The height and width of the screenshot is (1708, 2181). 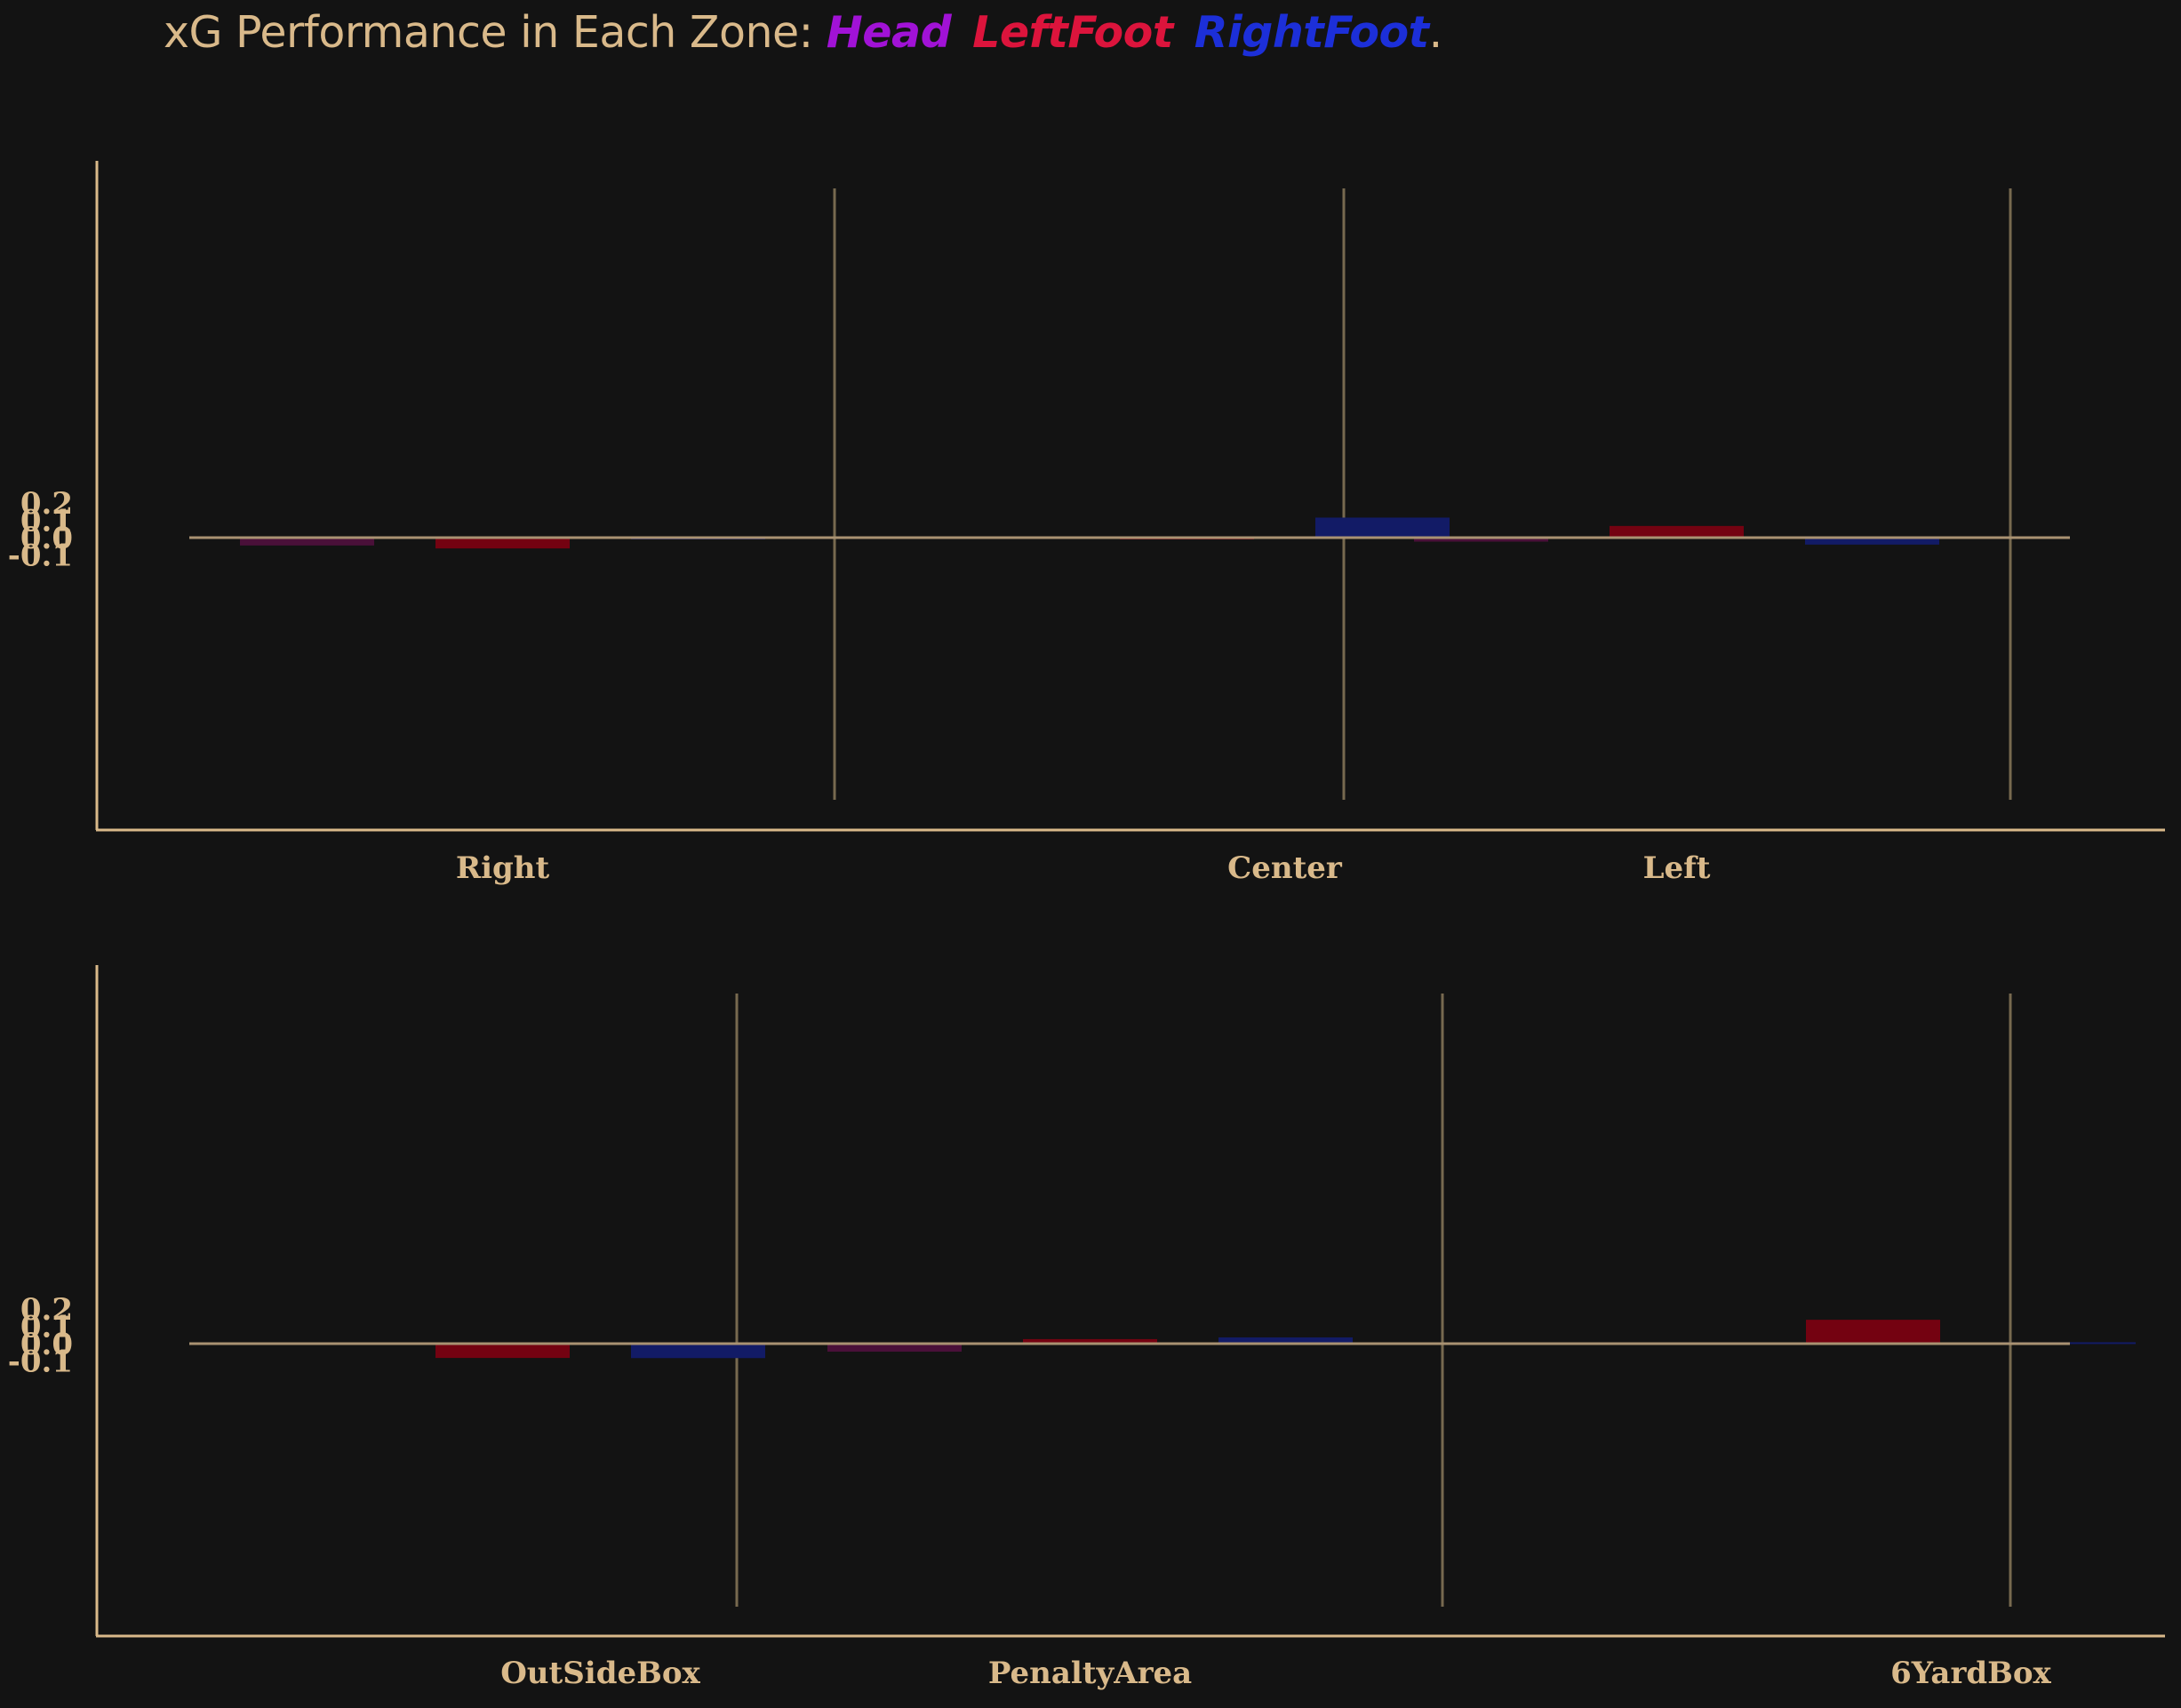 I want to click on category-label-right: Right, so click(x=503, y=868).